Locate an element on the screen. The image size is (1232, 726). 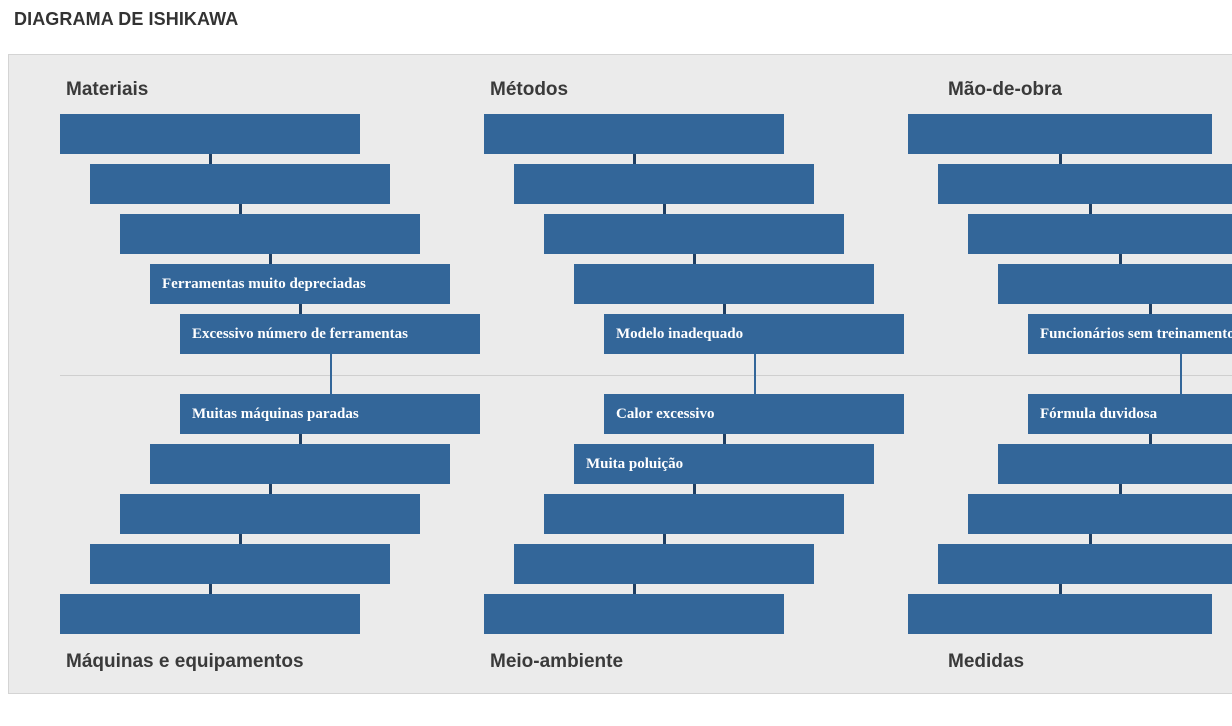
category-title-maquinas: Máquinas e equipamentos is located at coordinates (185, 661).